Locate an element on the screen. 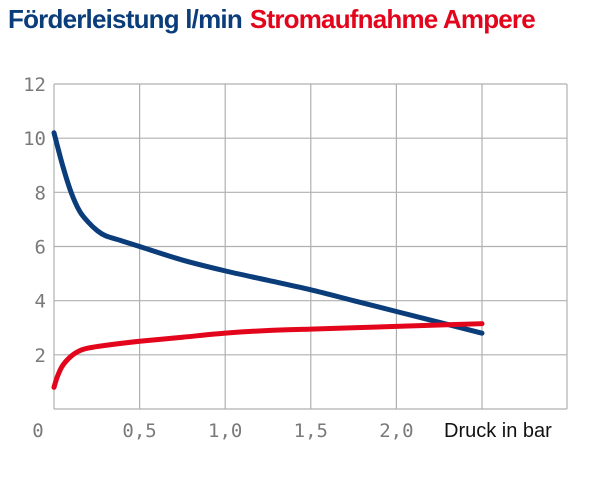  y-tick-label: 2 is located at coordinates (40, 356).